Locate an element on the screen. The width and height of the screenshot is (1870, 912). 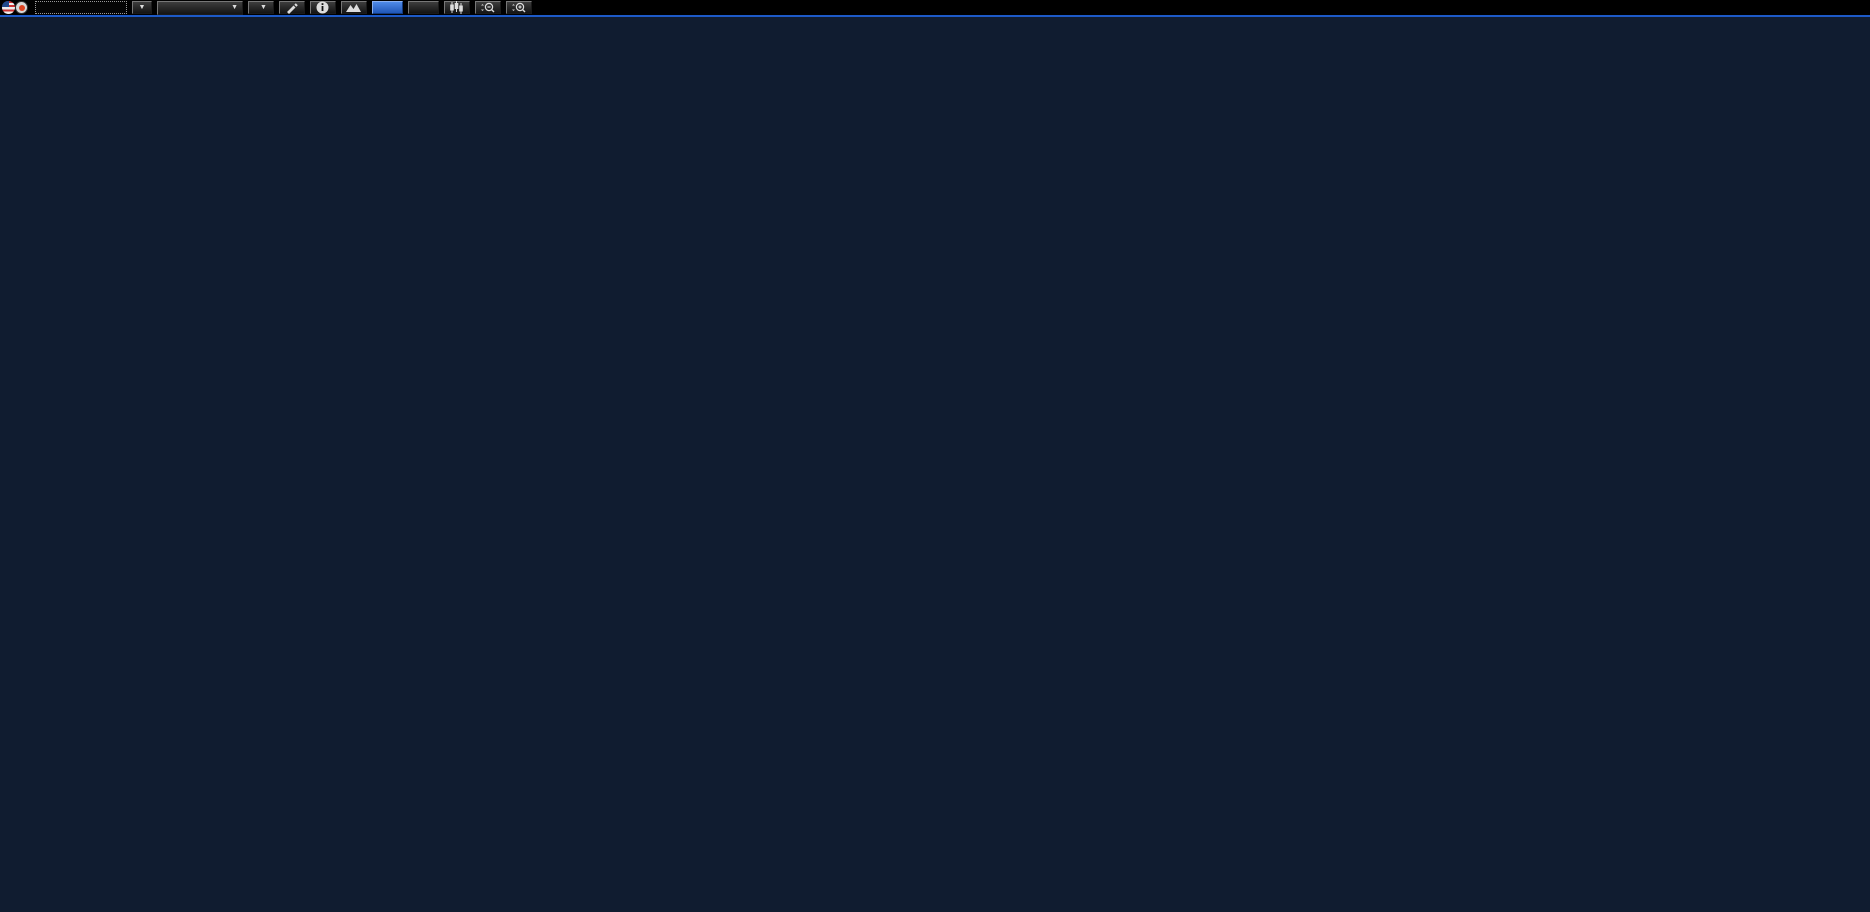
currency-pair-flags-icon is located at coordinates (16, 7).